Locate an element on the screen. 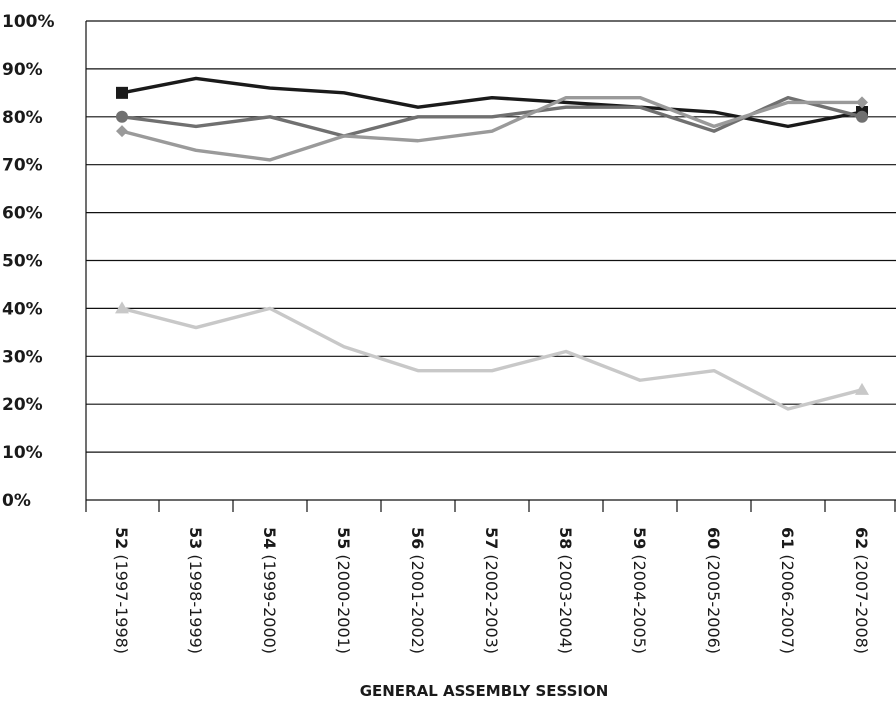 The image size is (896, 703). session-number: 53 is located at coordinates (195, 538).